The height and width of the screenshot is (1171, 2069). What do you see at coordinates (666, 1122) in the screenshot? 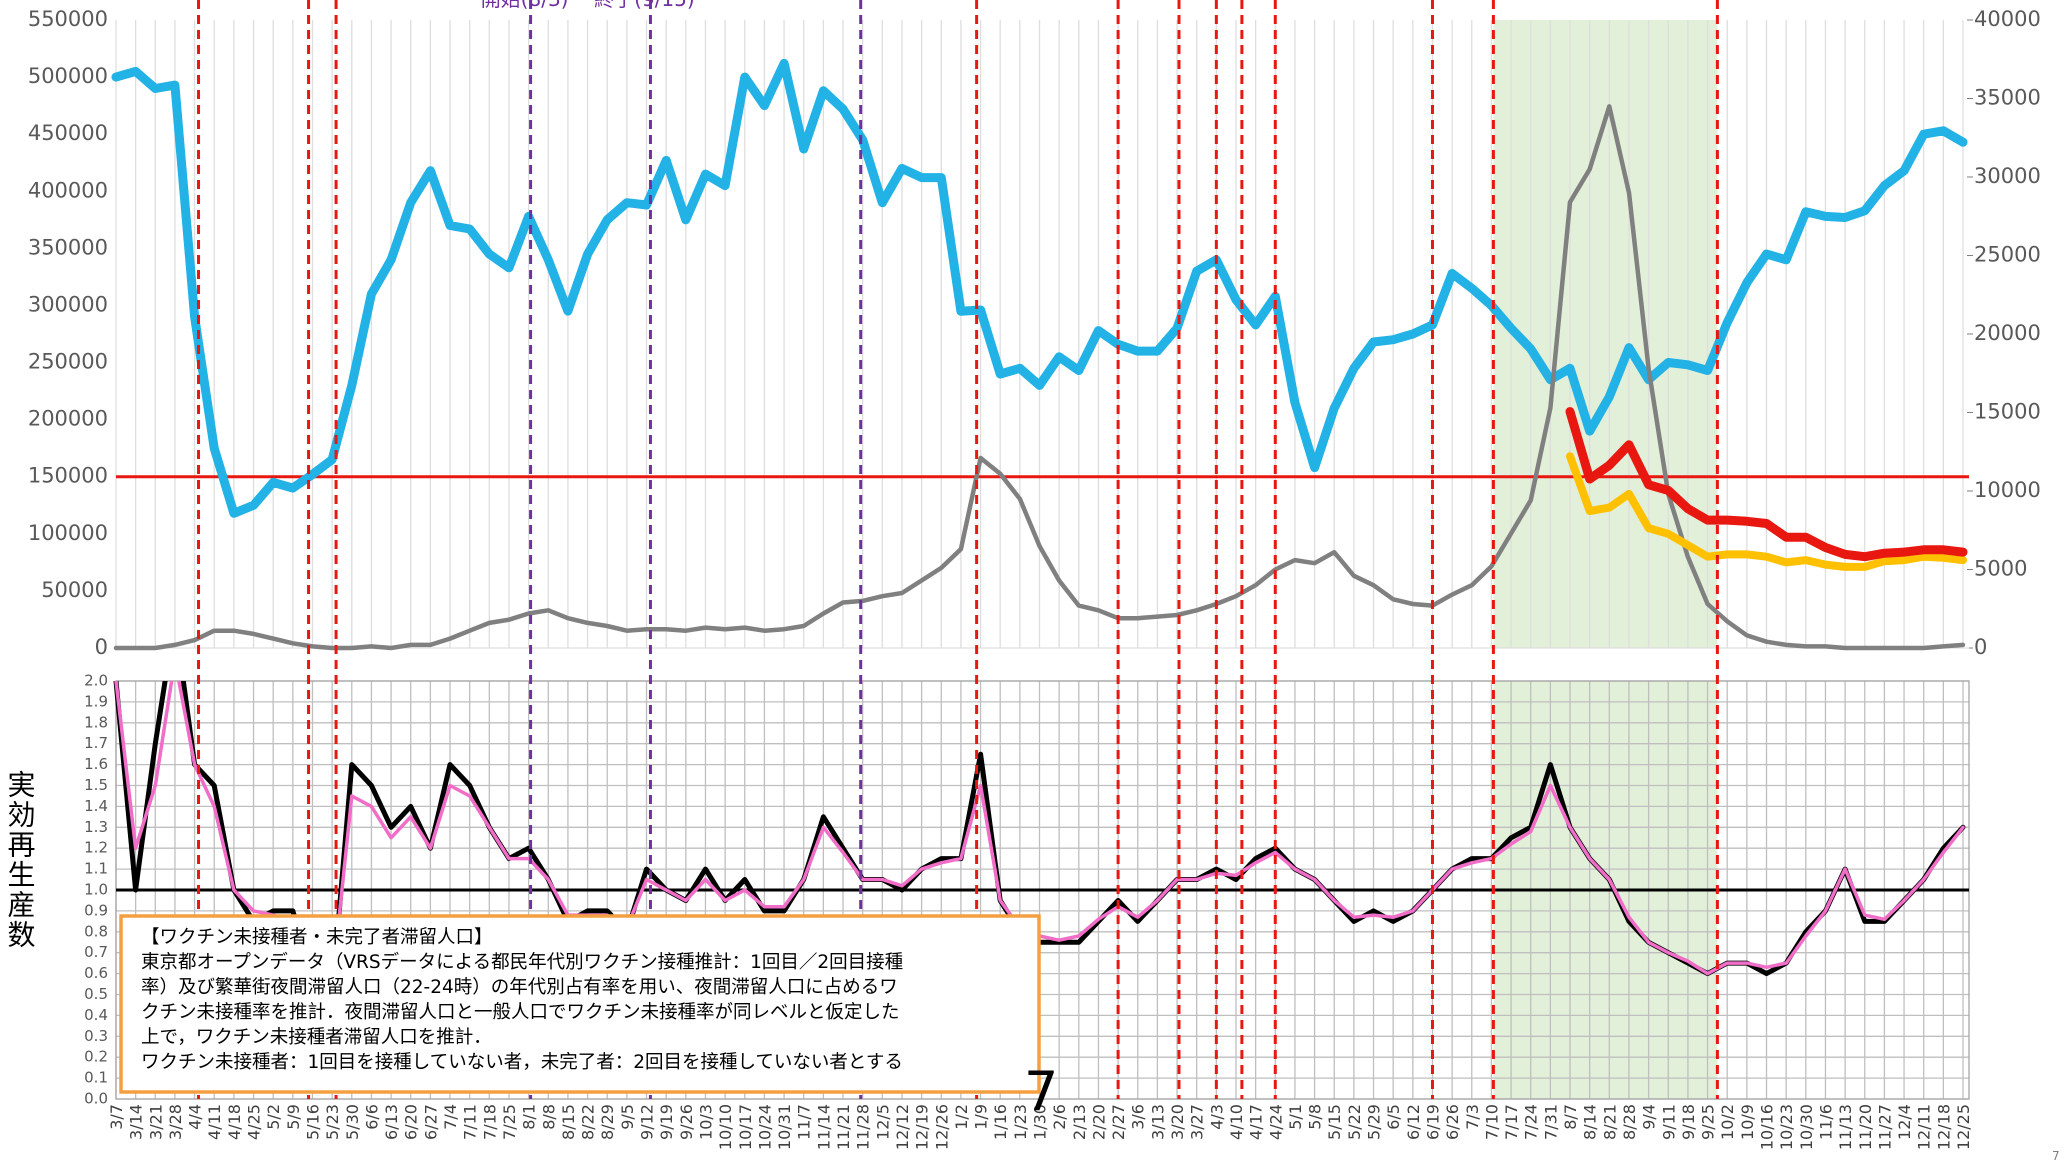
I see `x-tick-label: 9/19` at bounding box center [666, 1122].